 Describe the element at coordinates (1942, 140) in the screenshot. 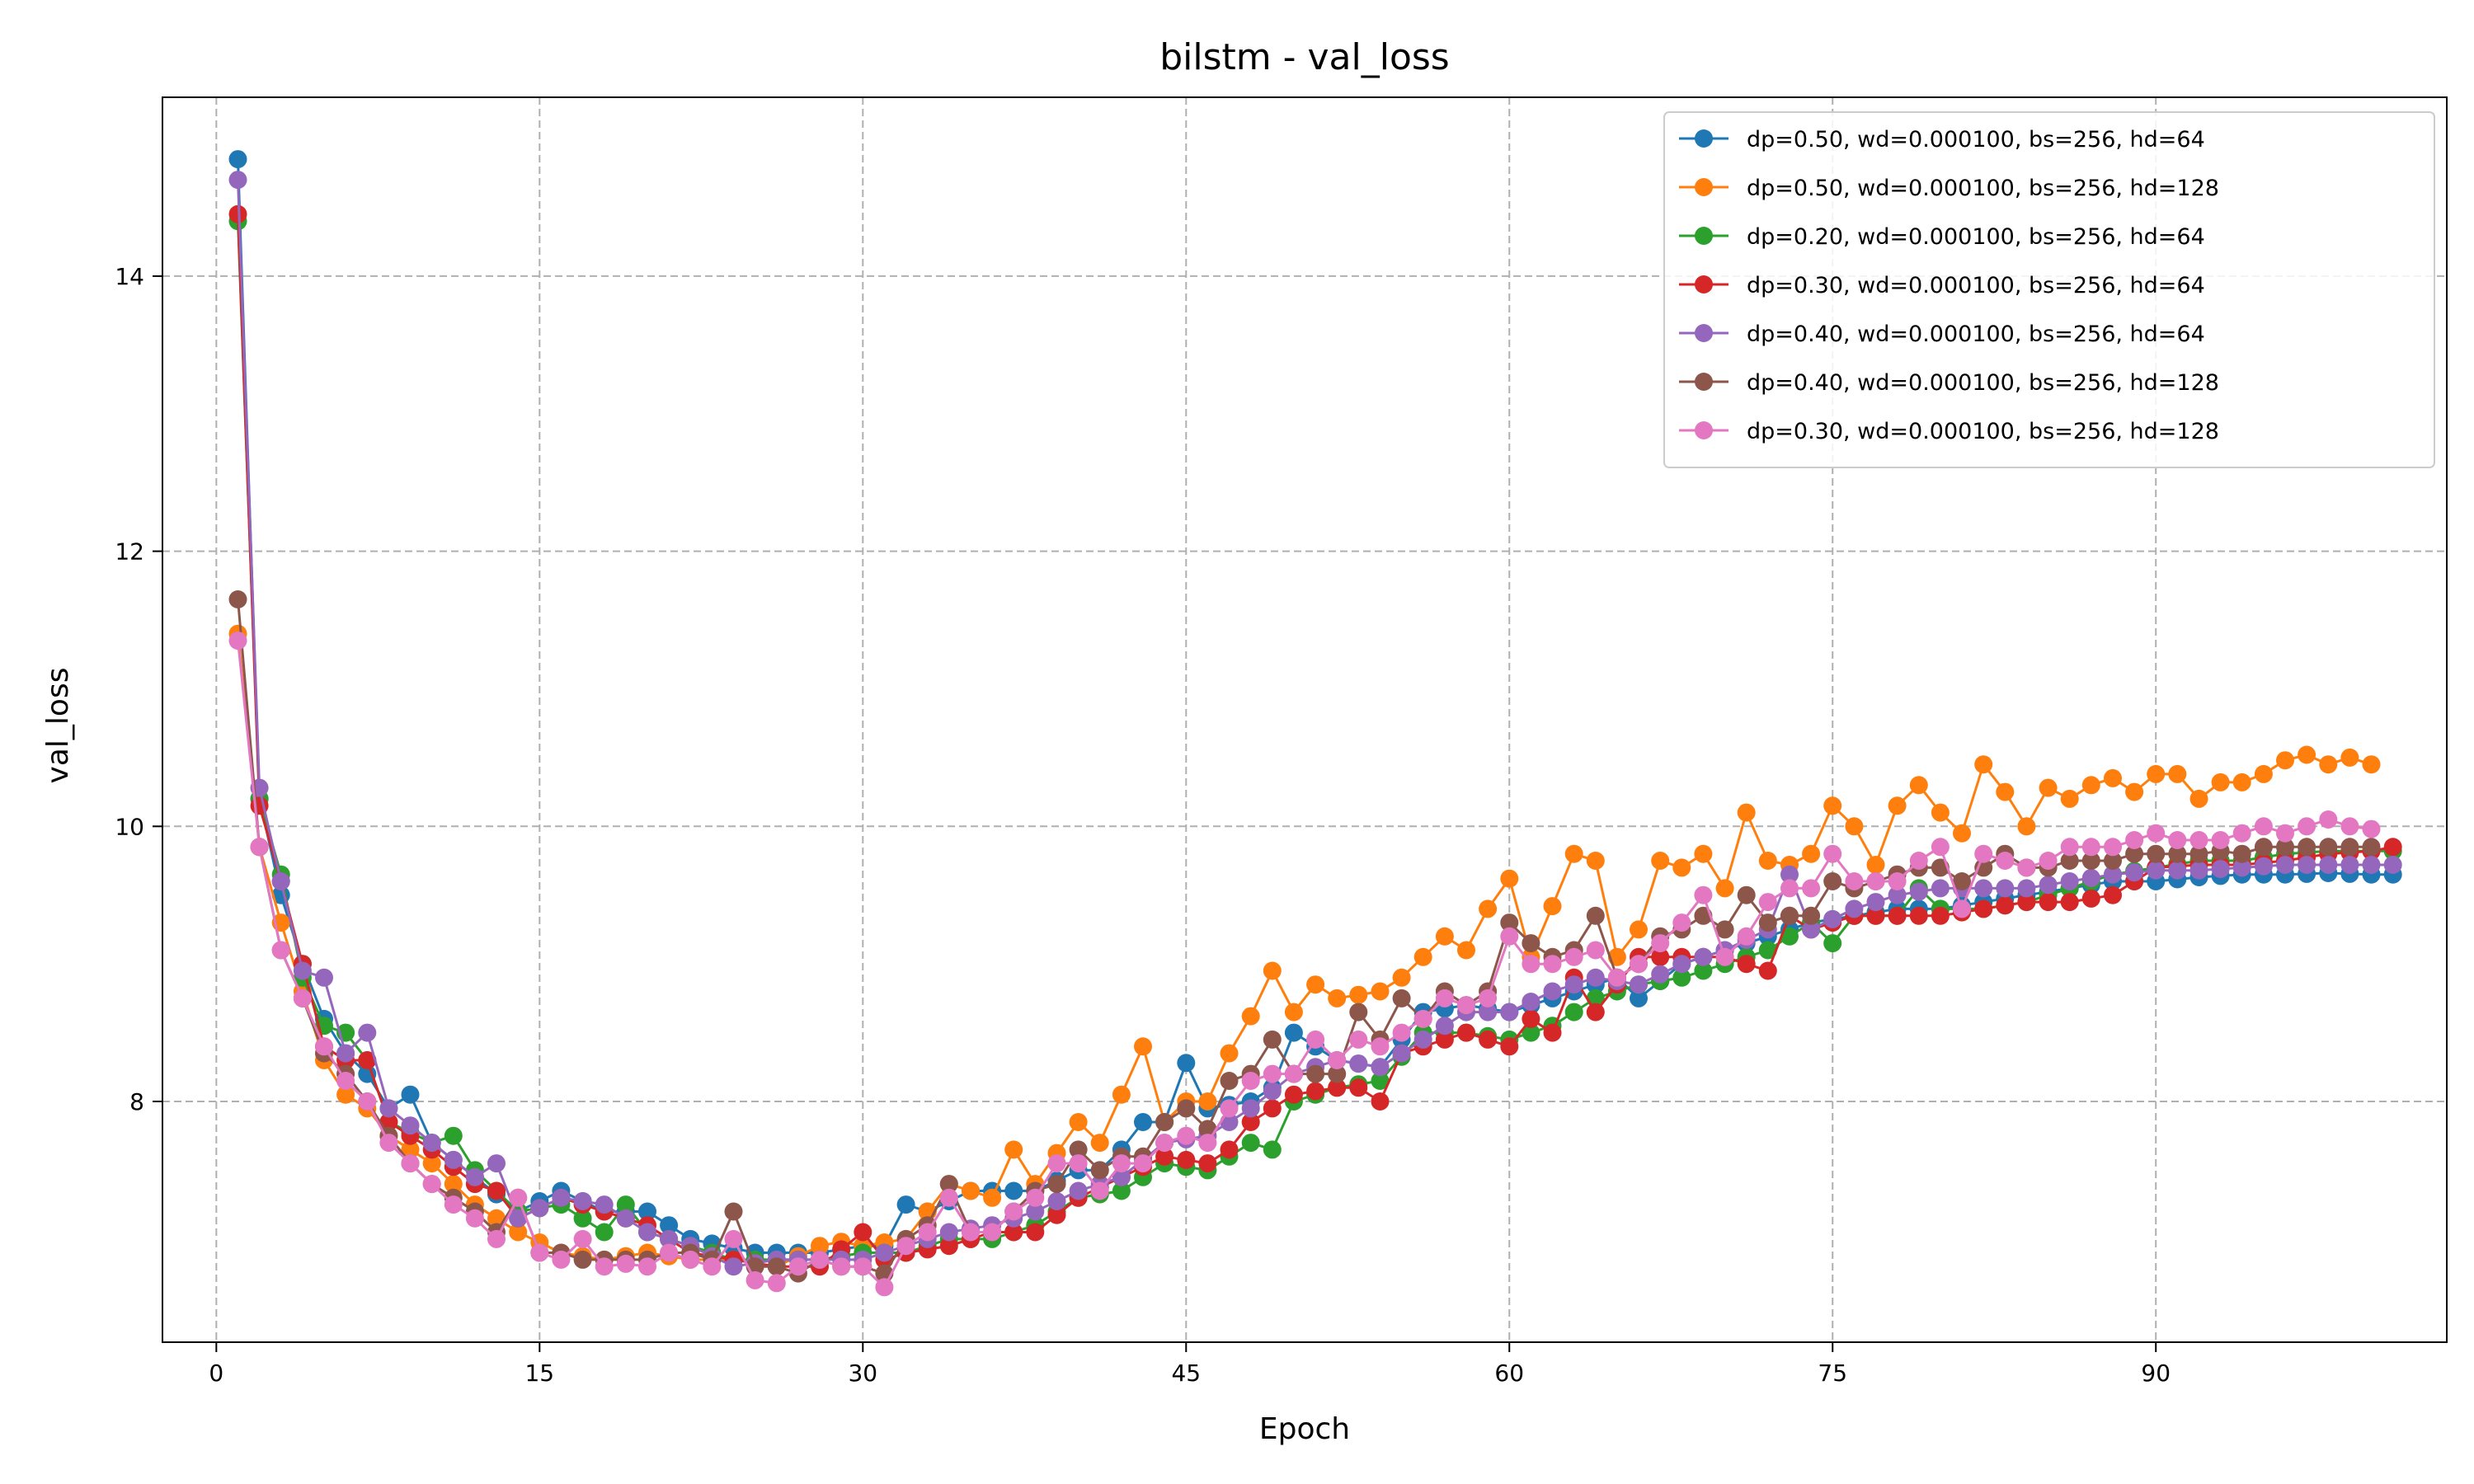

I see `legend-item: dp=0.50, wd=0.000100, bs=256, hd=64` at that location.